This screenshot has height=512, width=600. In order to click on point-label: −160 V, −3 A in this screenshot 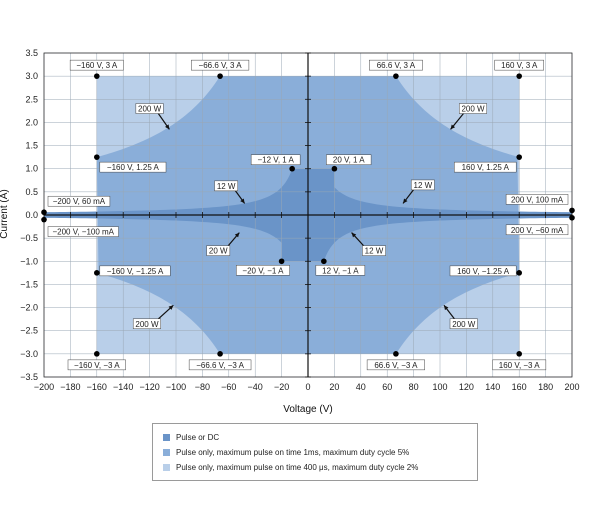, I will do `click(97, 365)`.